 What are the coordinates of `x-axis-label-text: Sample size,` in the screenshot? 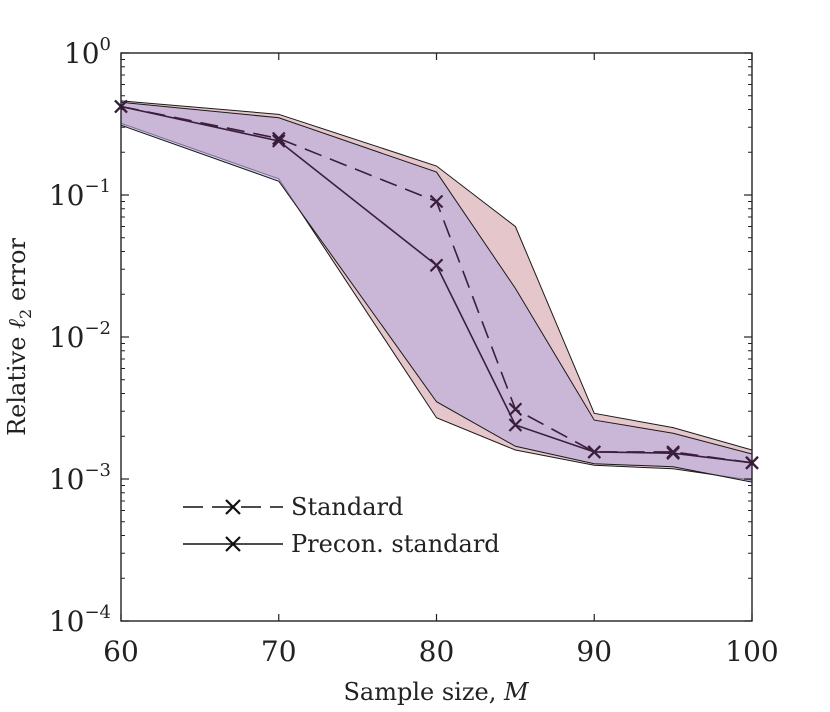 It's located at (423, 692).